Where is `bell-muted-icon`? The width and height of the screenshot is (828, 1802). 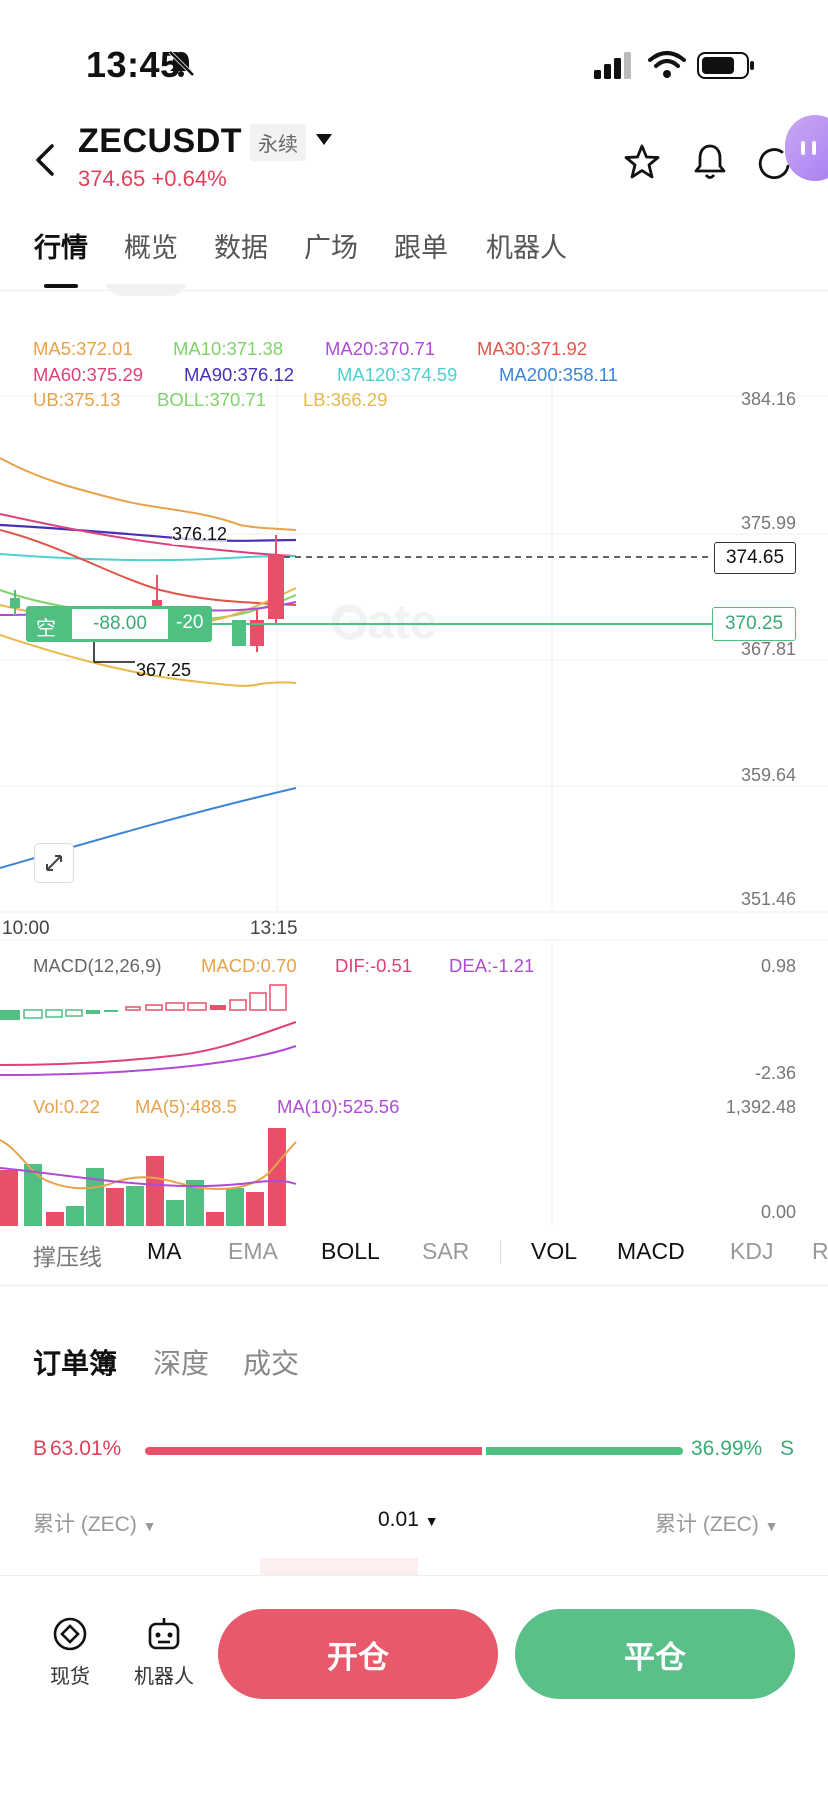
bell-muted-icon is located at coordinates (181, 63).